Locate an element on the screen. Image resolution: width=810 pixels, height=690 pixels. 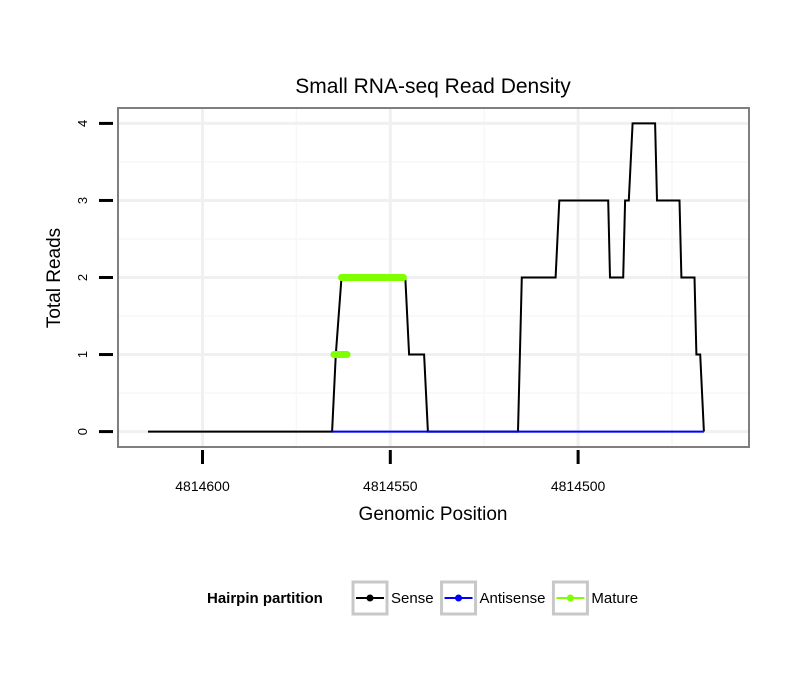
x-tick-label: 4814500 is located at coordinates (578, 486).